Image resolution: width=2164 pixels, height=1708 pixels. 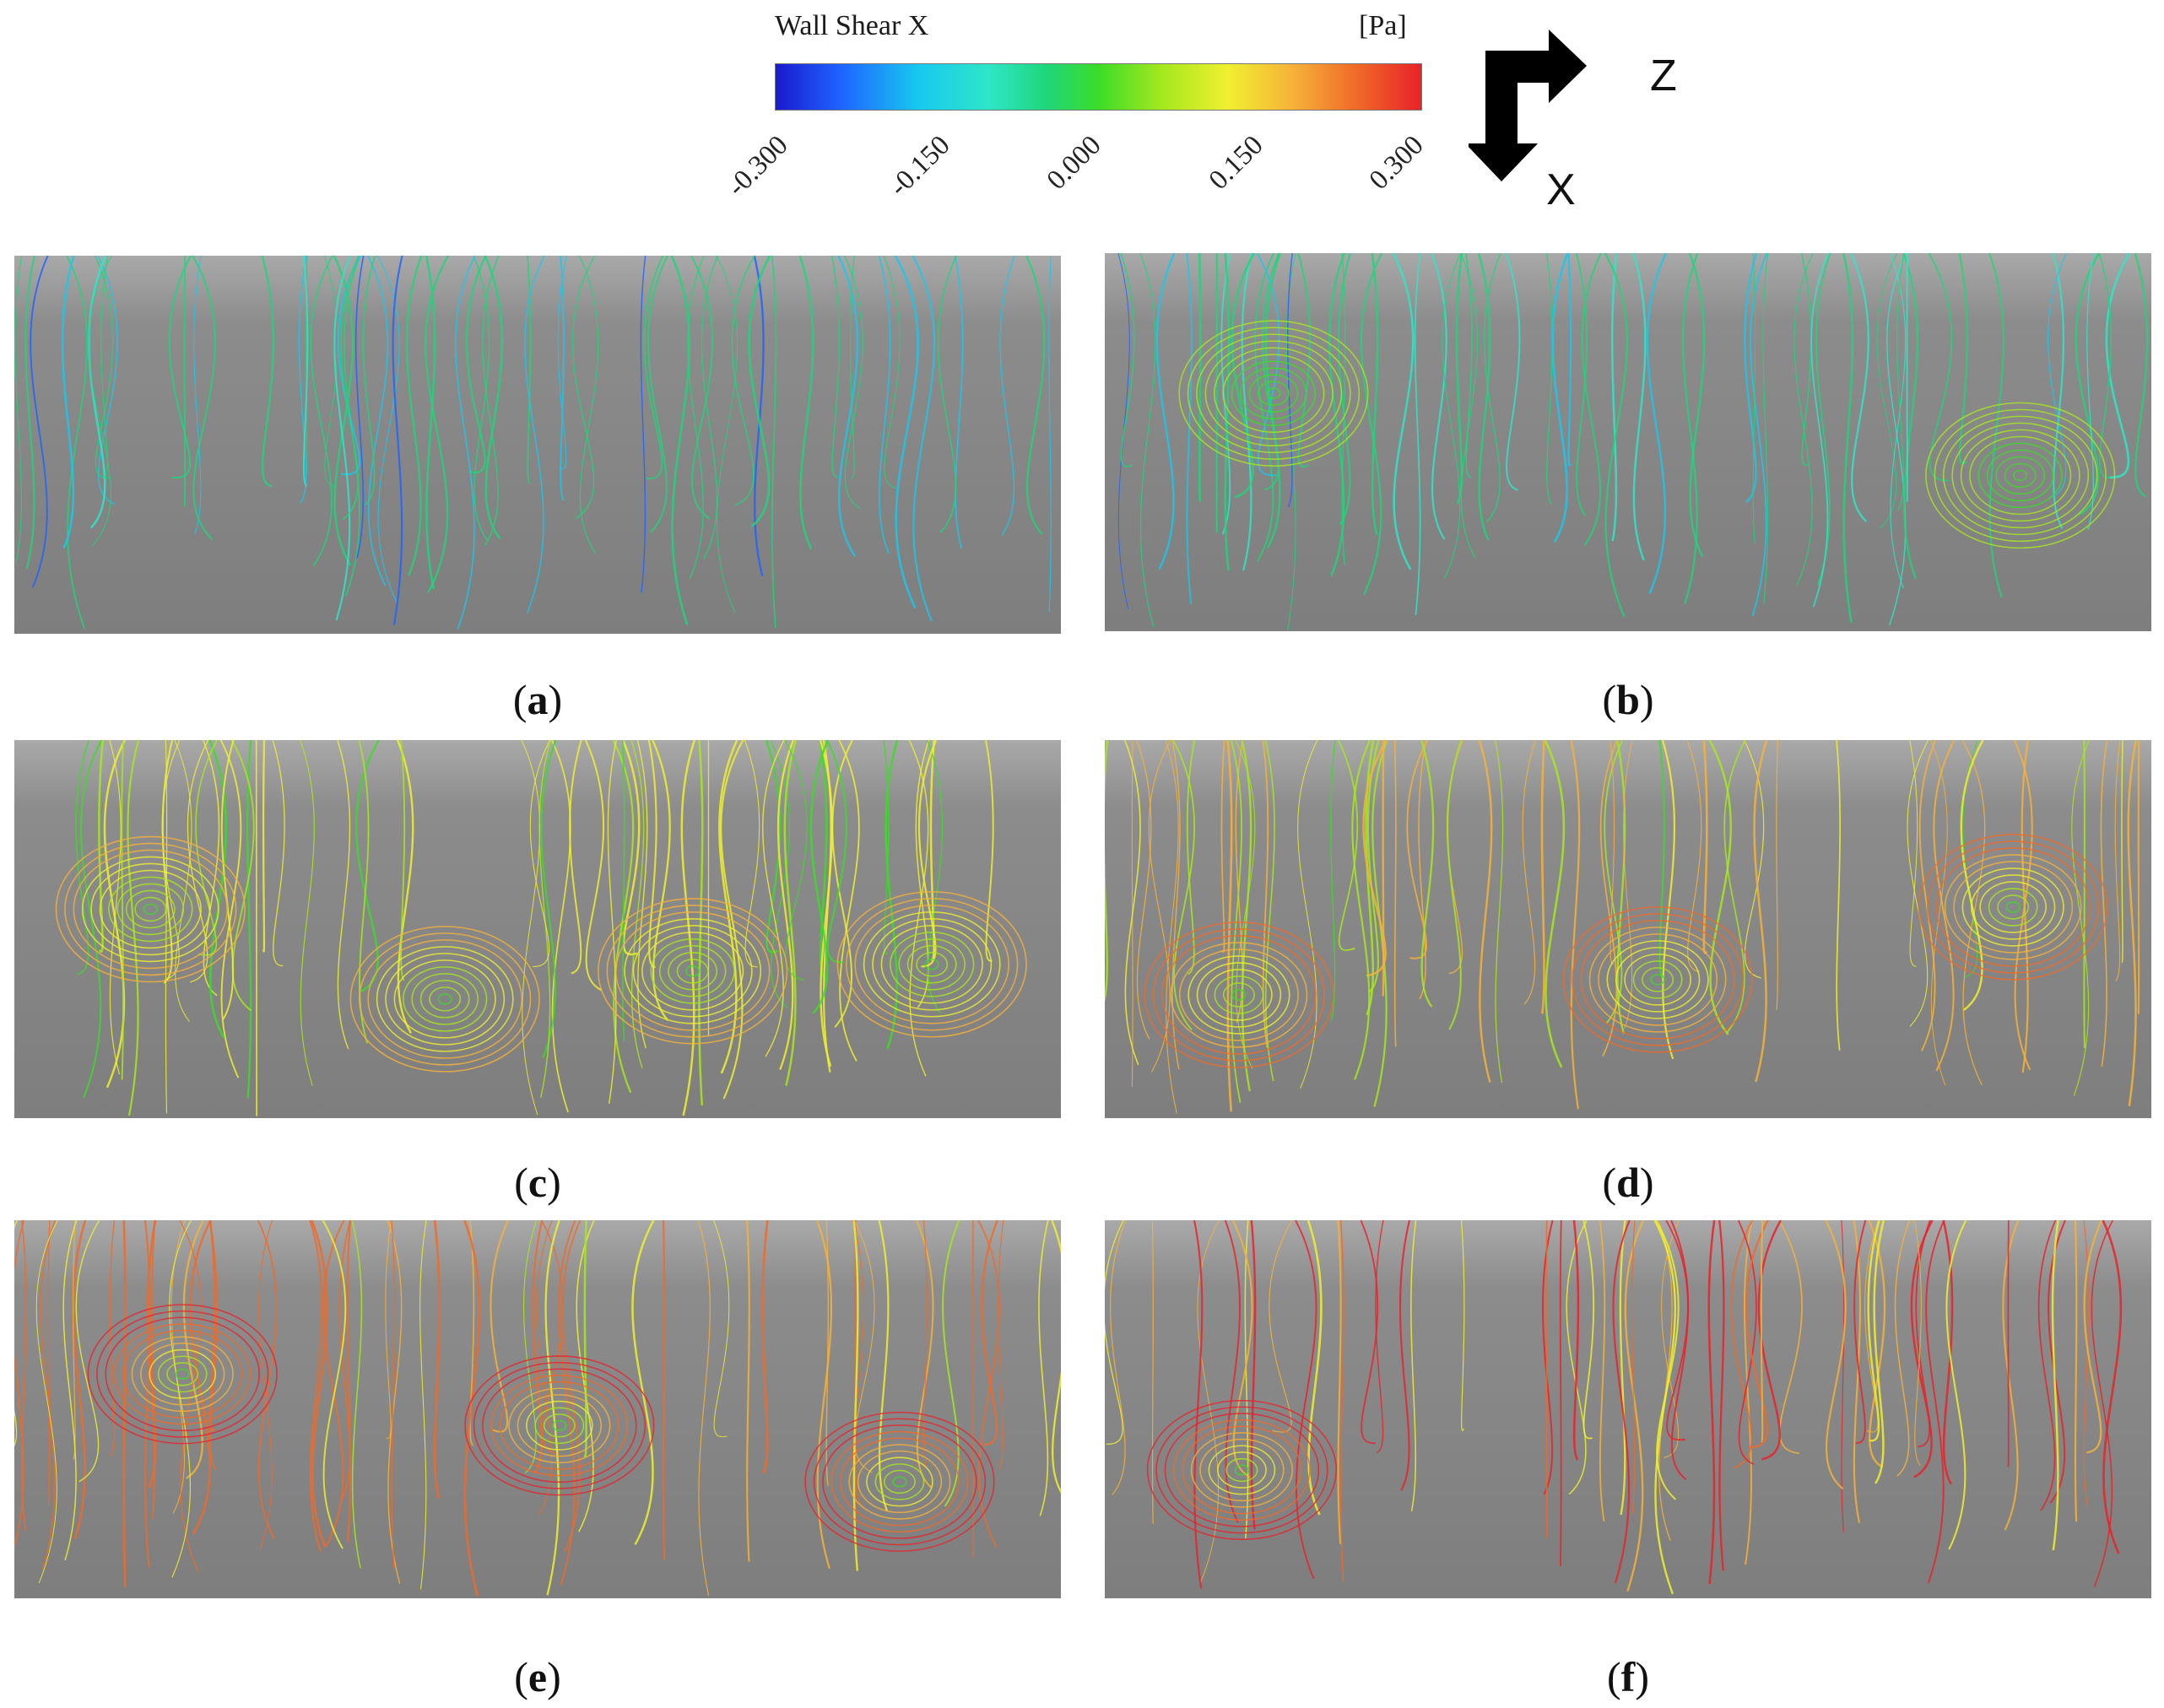 What do you see at coordinates (537, 1676) in the screenshot?
I see `caption-e: (e)` at bounding box center [537, 1676].